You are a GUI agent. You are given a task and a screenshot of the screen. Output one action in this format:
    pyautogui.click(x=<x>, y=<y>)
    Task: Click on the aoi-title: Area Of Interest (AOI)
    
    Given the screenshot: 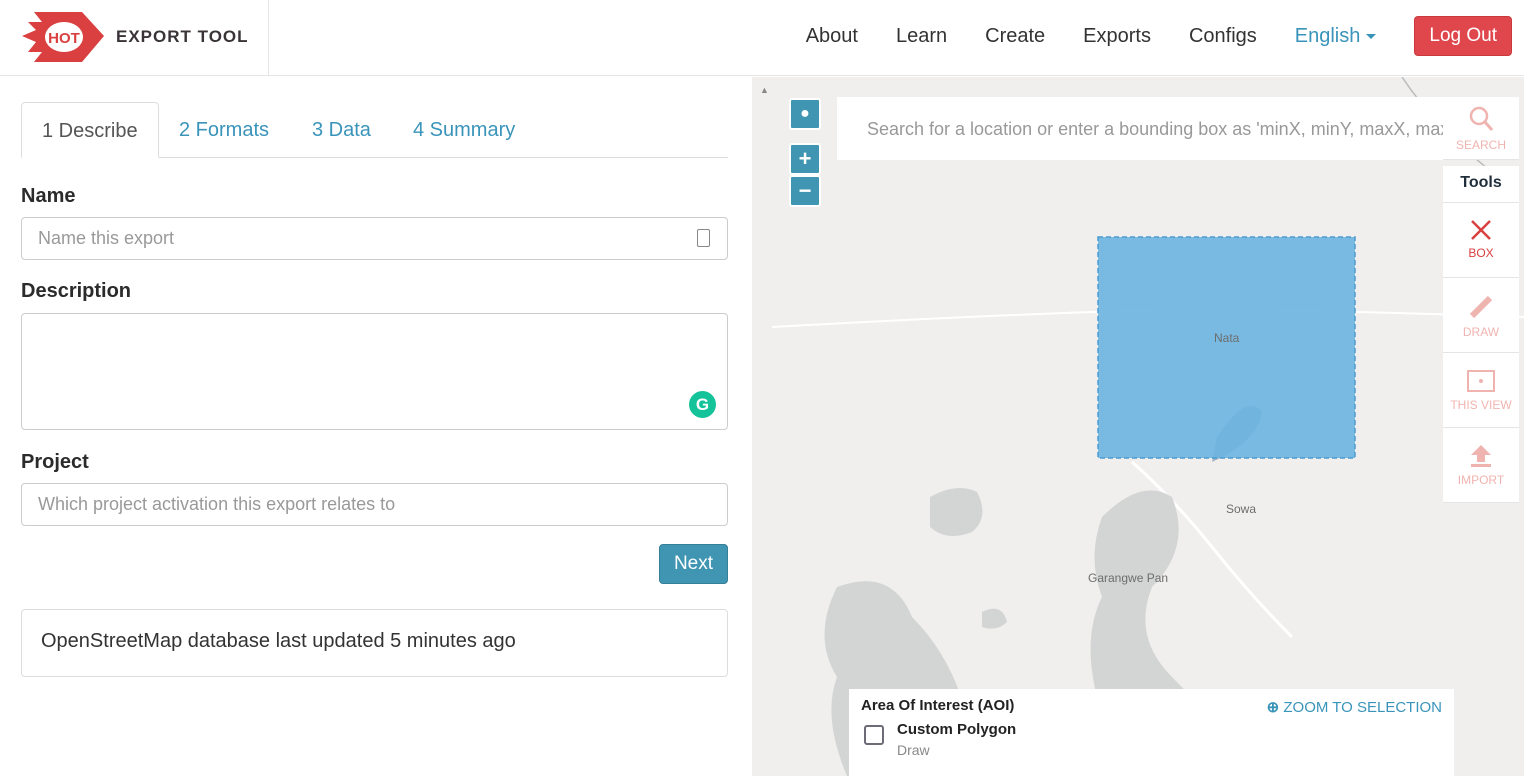 What is the action you would take?
    pyautogui.click(x=938, y=705)
    